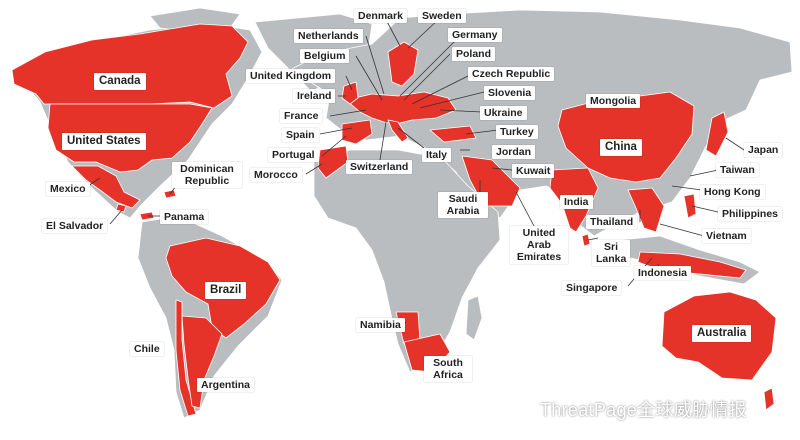 This screenshot has height=440, width=800. I want to click on label-italy: Italy, so click(437, 155).